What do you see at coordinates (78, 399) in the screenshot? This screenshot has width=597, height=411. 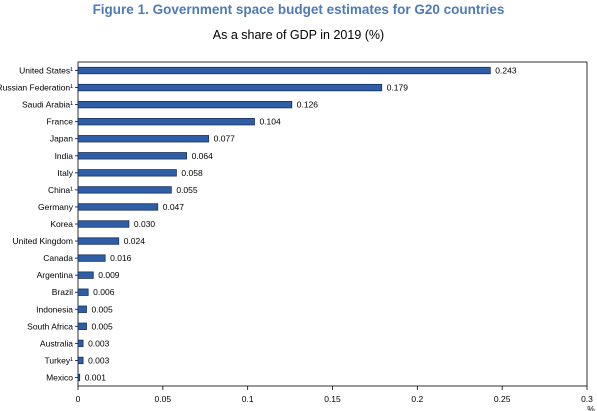 I see `x-tick-label: 0` at bounding box center [78, 399].